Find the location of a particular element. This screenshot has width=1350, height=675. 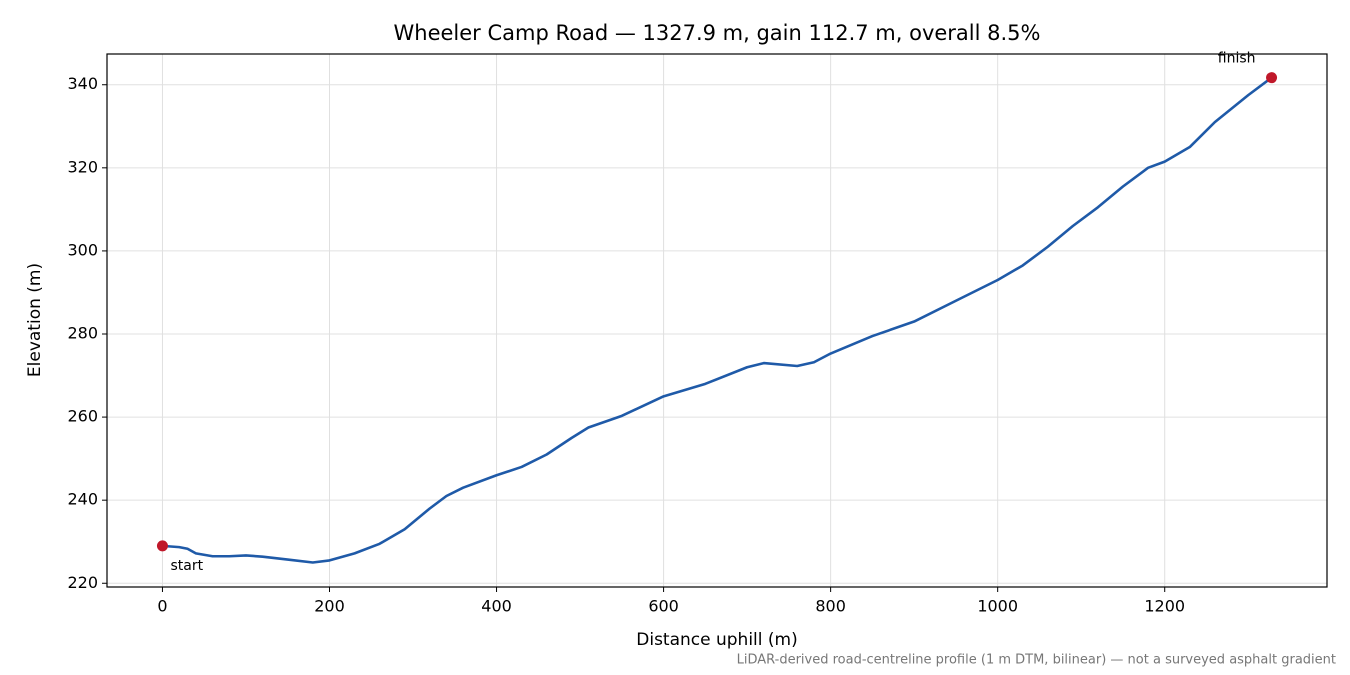

x-tick-label: 1000 is located at coordinates (997, 606).